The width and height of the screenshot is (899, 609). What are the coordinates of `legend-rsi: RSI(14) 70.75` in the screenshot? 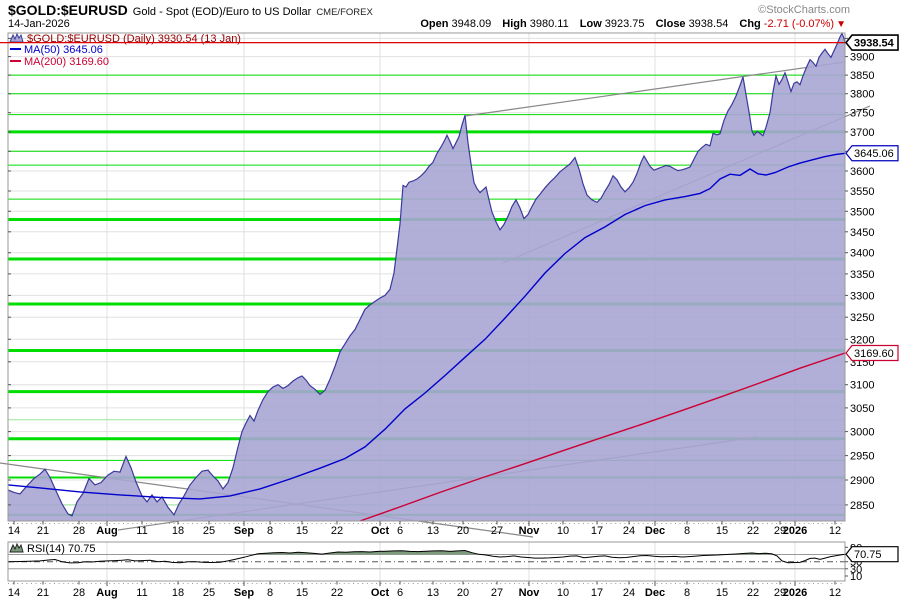 It's located at (61, 549).